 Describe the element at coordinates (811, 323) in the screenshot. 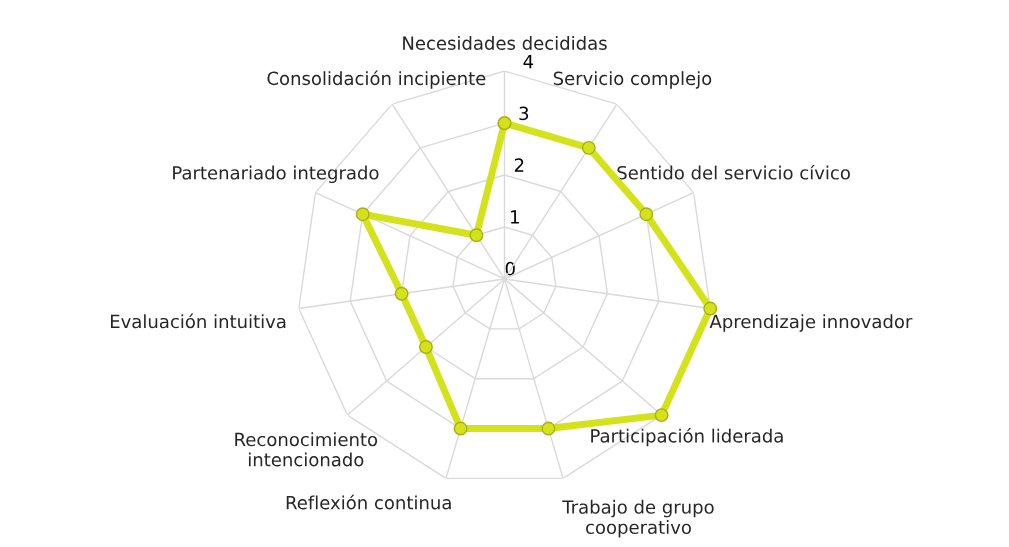

I see `spoke-label: Aprendizaje innovador` at that location.